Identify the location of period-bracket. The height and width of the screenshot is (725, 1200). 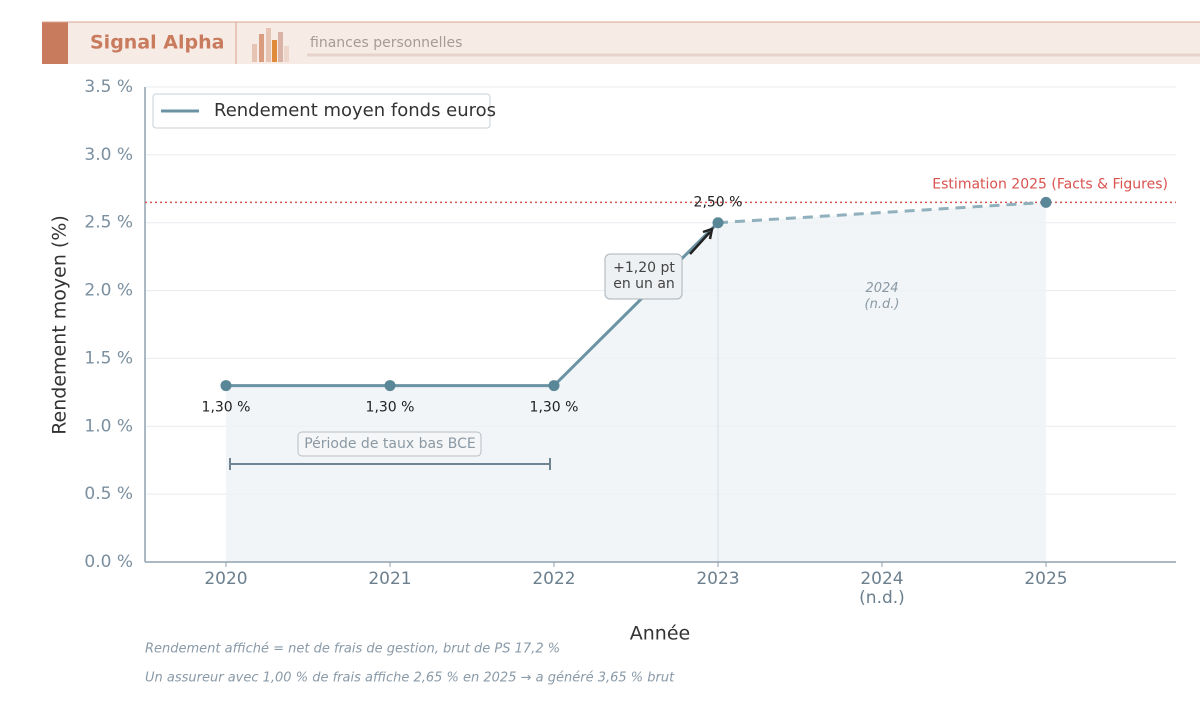
(390, 464).